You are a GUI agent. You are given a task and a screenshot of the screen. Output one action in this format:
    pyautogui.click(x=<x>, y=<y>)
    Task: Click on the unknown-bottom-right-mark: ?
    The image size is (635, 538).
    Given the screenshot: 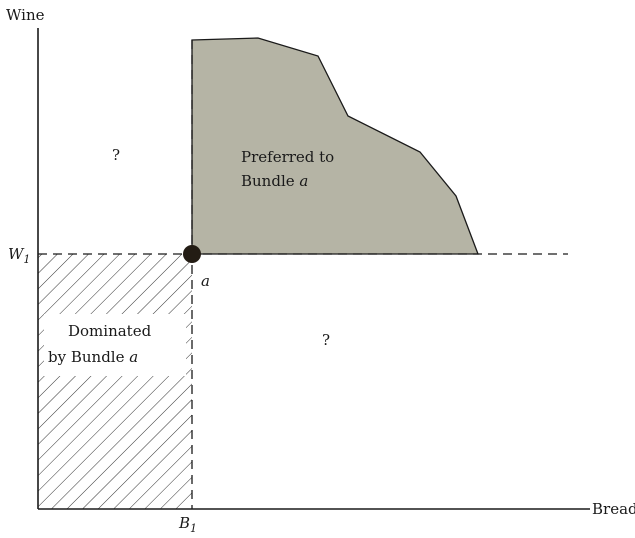 What is the action you would take?
    pyautogui.click(x=326, y=340)
    